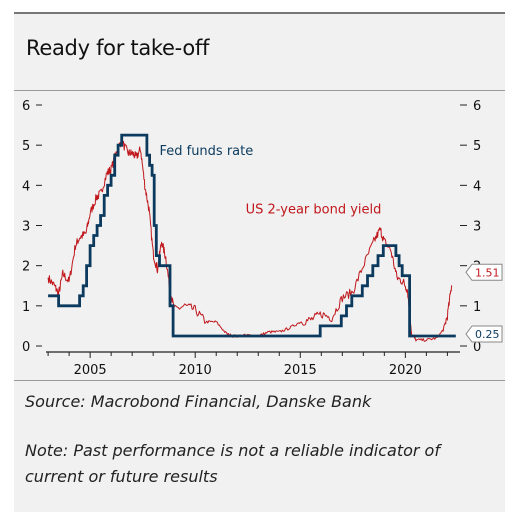  I want to click on y-tick-label-left: 6, so click(26, 106).